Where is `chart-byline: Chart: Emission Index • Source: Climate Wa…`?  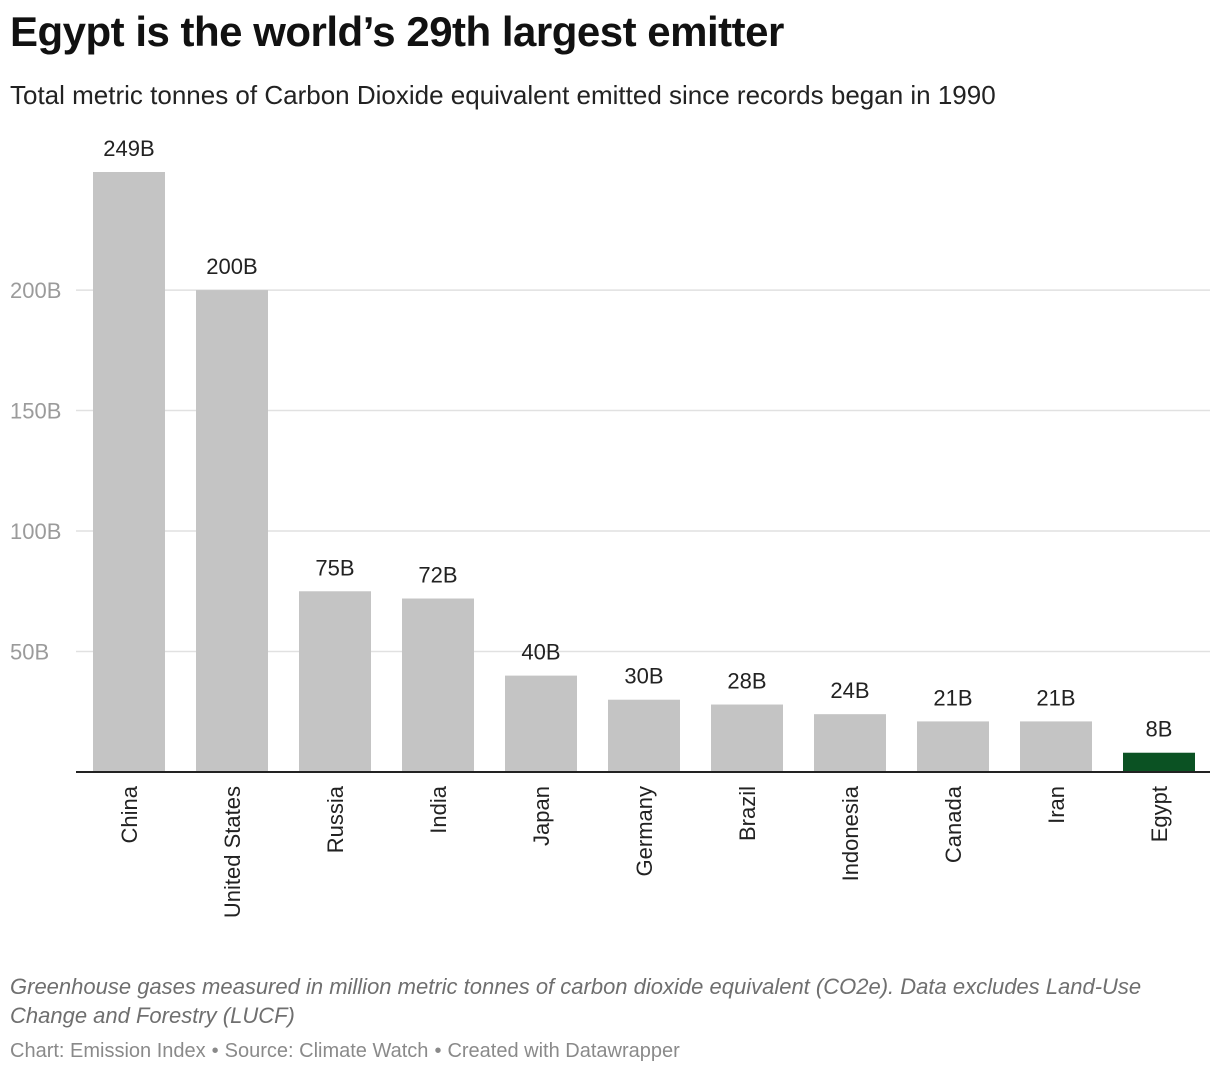
chart-byline: Chart: Emission Index • Source: Climate Wa… is located at coordinates (345, 1051).